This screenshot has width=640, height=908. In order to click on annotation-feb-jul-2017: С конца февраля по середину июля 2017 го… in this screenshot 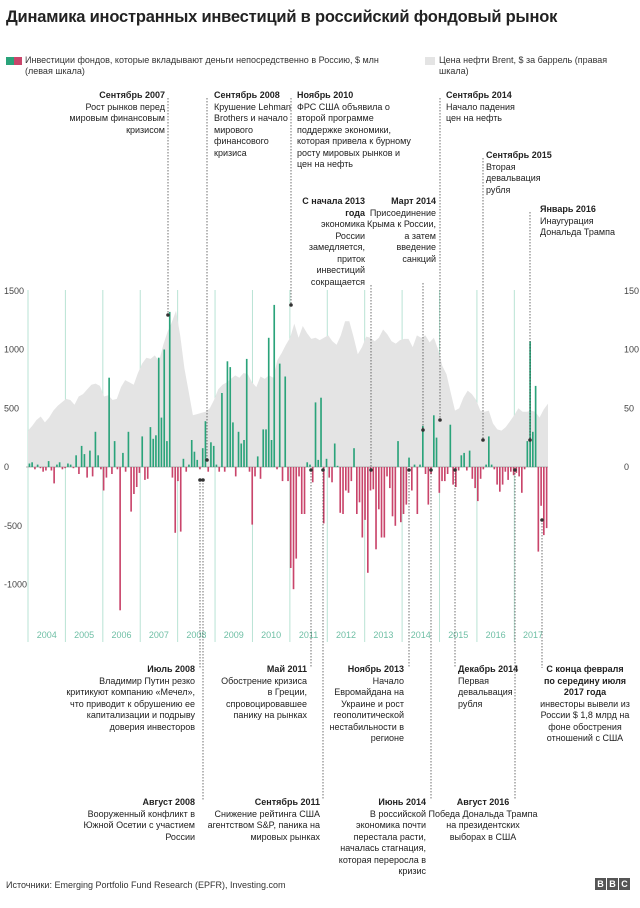, I will do `click(585, 703)`.